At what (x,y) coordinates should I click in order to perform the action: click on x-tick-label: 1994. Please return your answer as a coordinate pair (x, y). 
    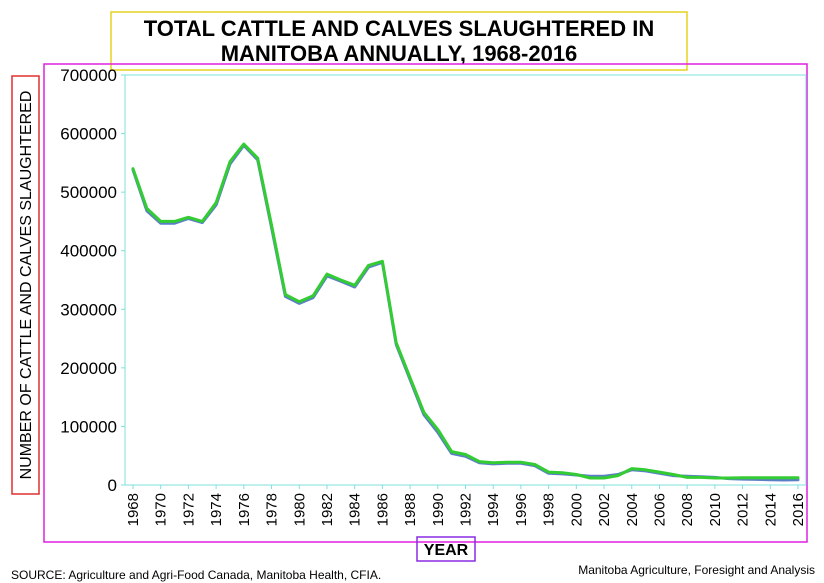
    Looking at the image, I should click on (493, 509).